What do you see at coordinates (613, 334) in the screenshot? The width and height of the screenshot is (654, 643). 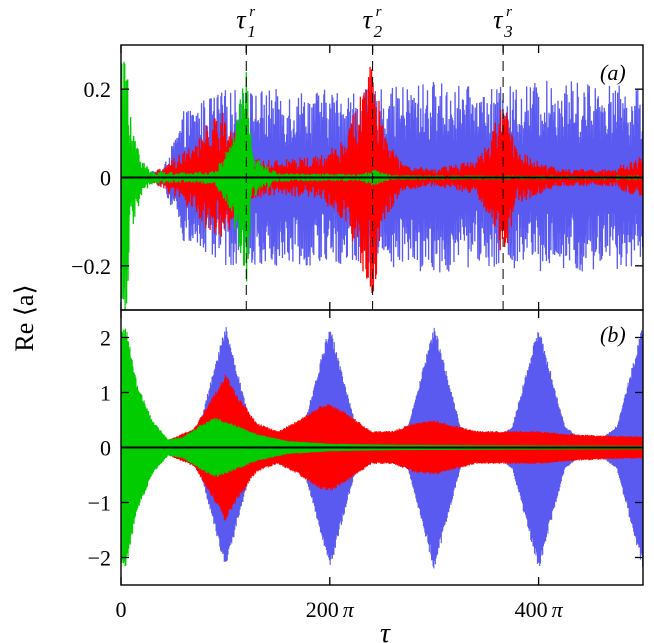 I see `panel-b-label: (b)` at bounding box center [613, 334].